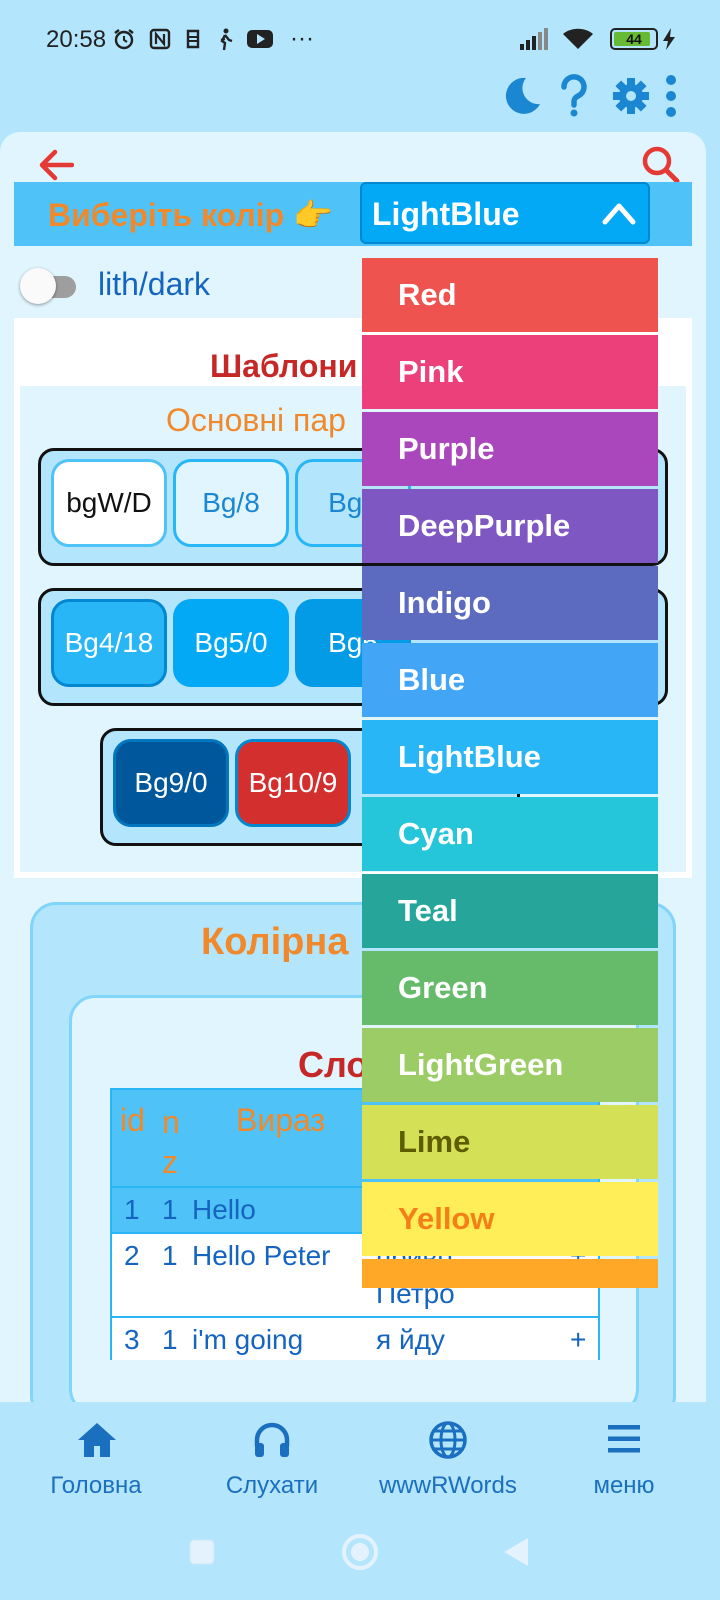 Image resolution: width=720 pixels, height=1600 pixels. Describe the element at coordinates (248, 1339) in the screenshot. I see `cell-phrase: i'm going` at that location.